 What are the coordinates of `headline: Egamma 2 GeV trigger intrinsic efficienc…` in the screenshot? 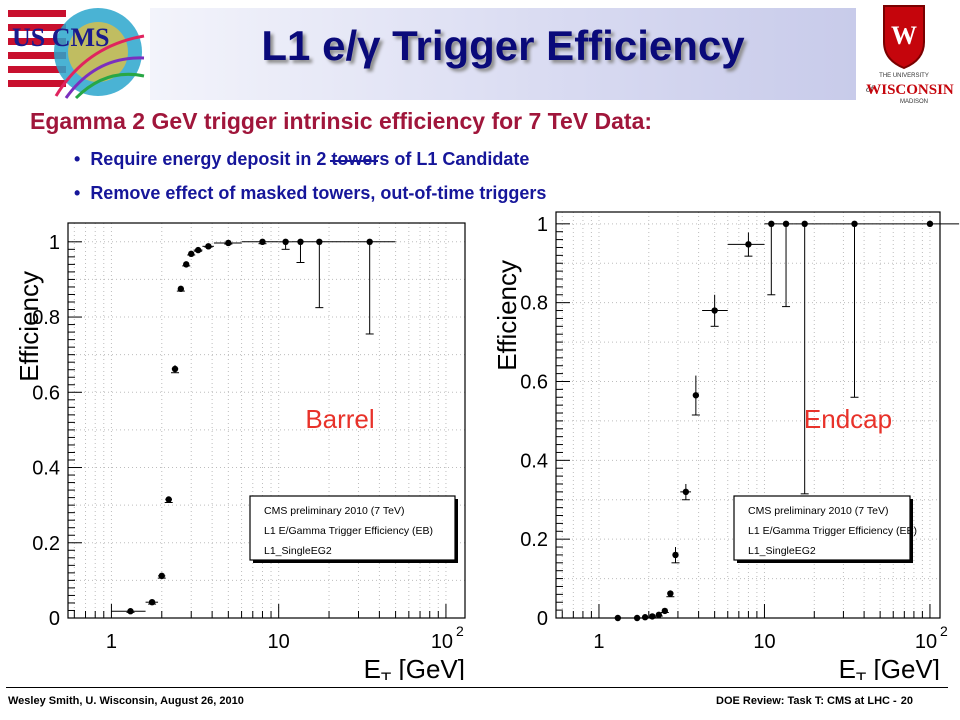 It's located at (341, 121).